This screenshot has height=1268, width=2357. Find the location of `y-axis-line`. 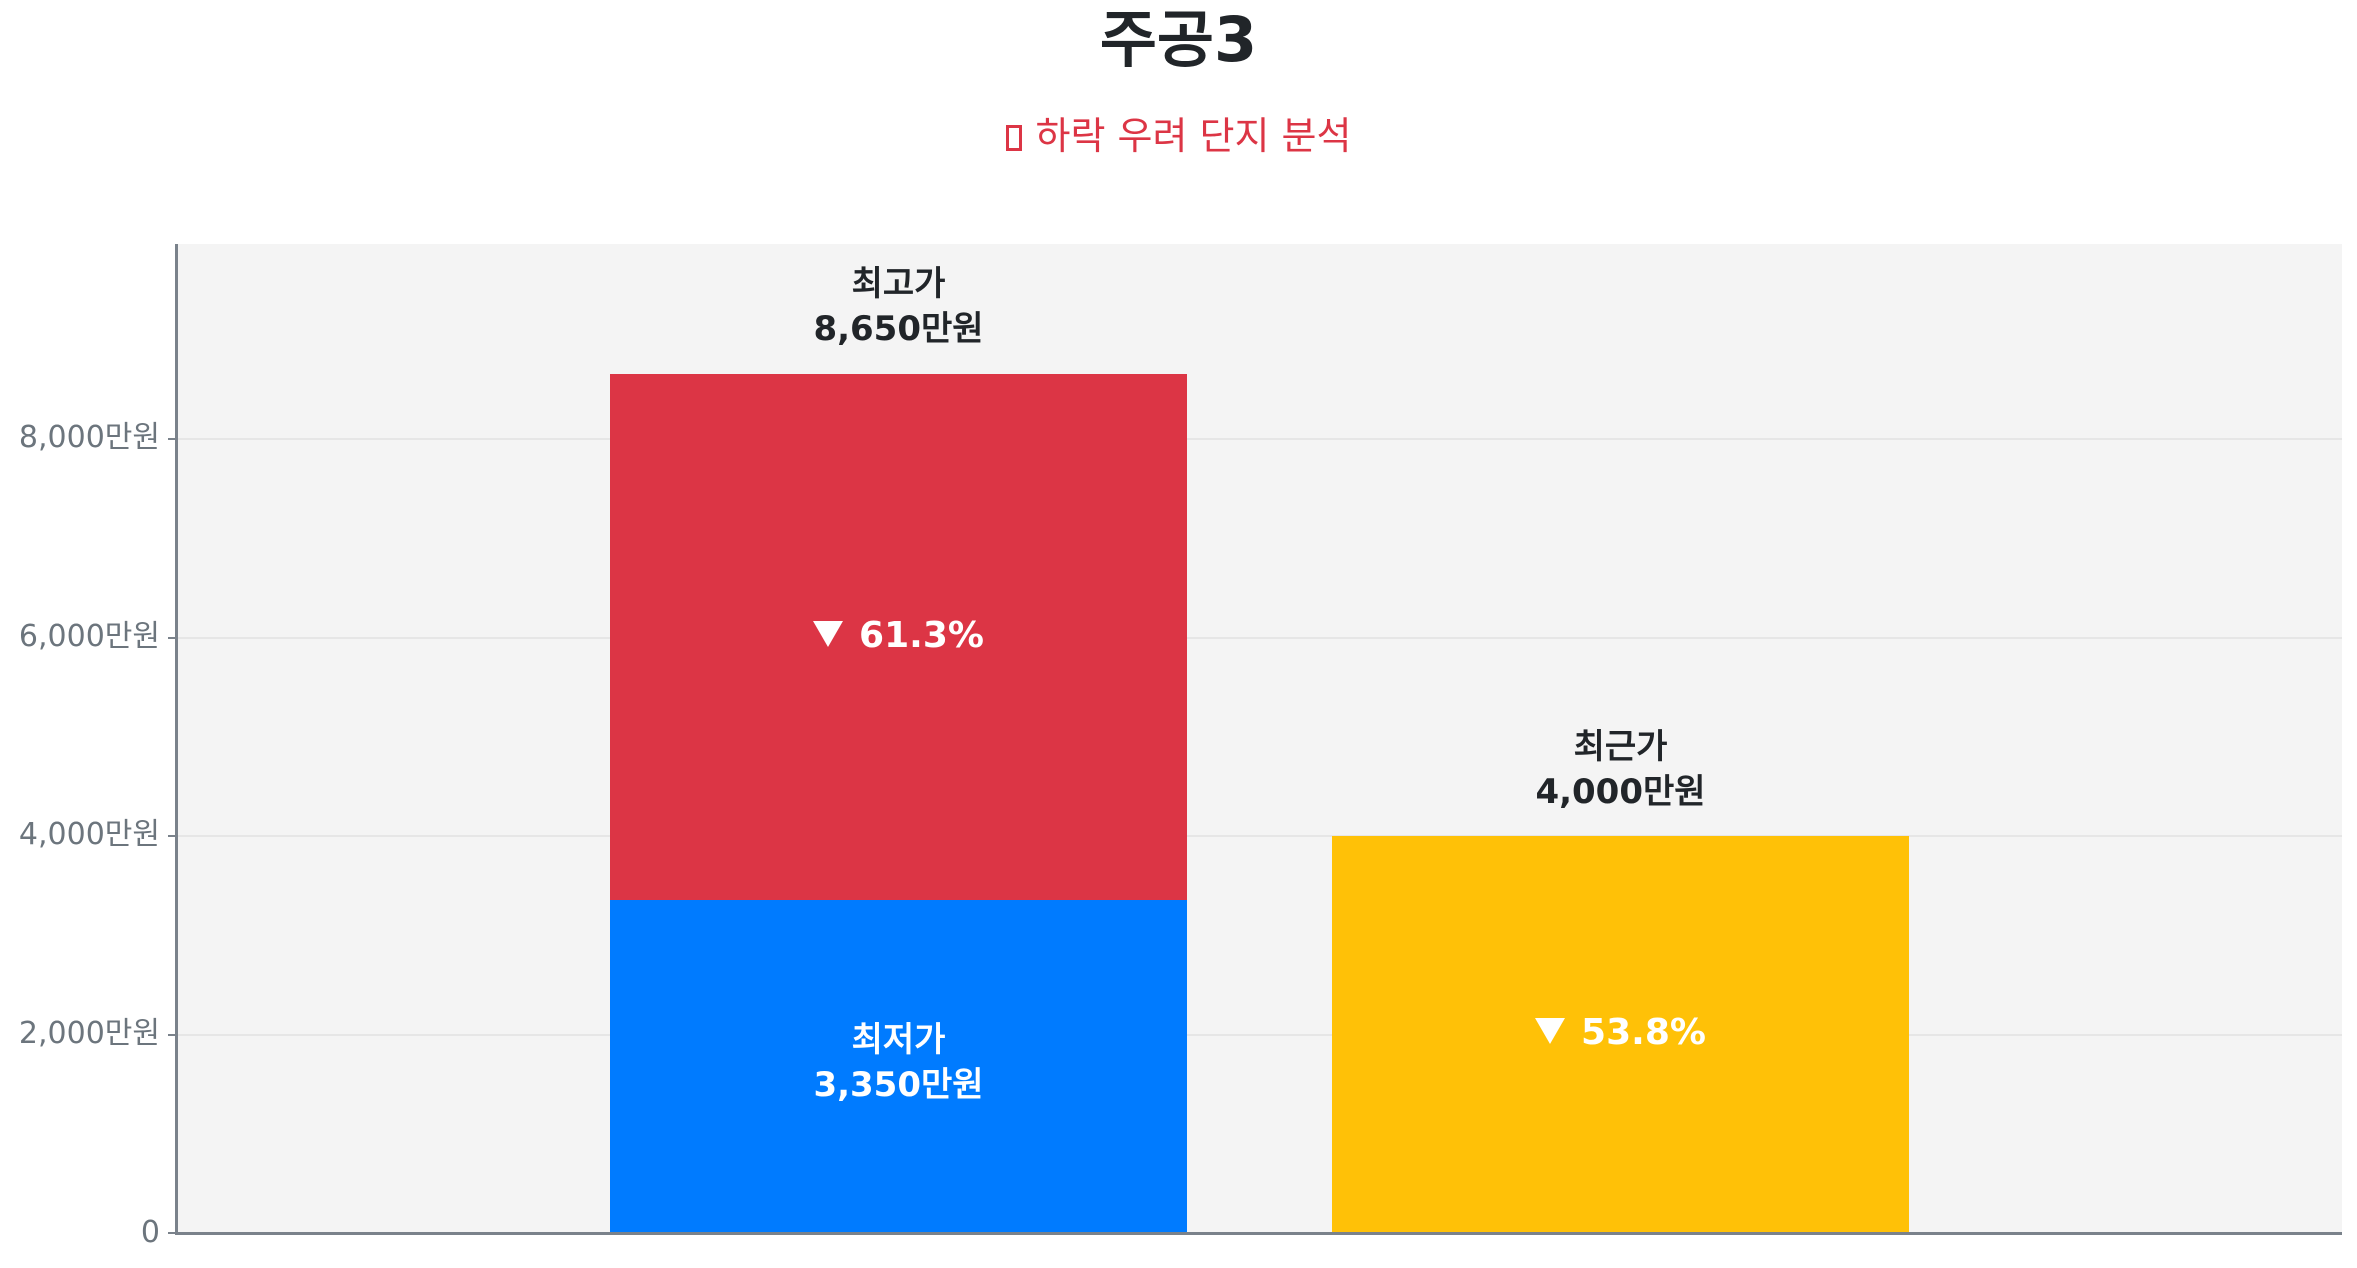

y-axis-line is located at coordinates (176, 739).